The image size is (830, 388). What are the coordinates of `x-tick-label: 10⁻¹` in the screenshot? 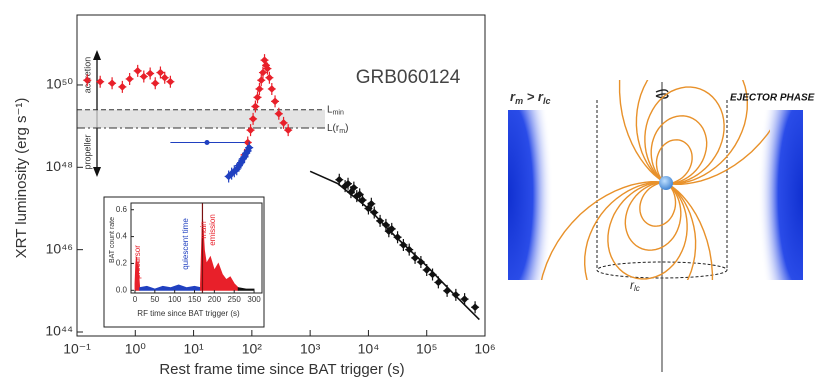 It's located at (77, 349).